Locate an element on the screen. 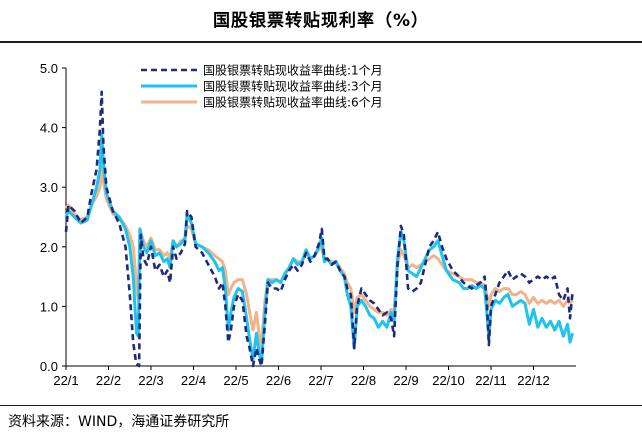 The width and height of the screenshot is (642, 437). x-tick-label: 22/10 is located at coordinates (448, 380).